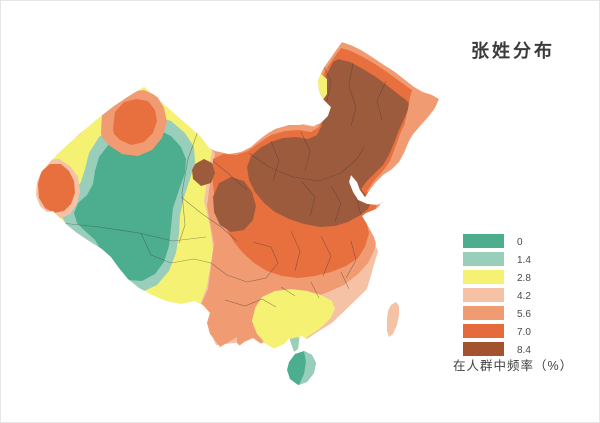 This screenshot has height=423, width=600. What do you see at coordinates (524, 332) in the screenshot?
I see `legend-value-label: 7.0` at bounding box center [524, 332].